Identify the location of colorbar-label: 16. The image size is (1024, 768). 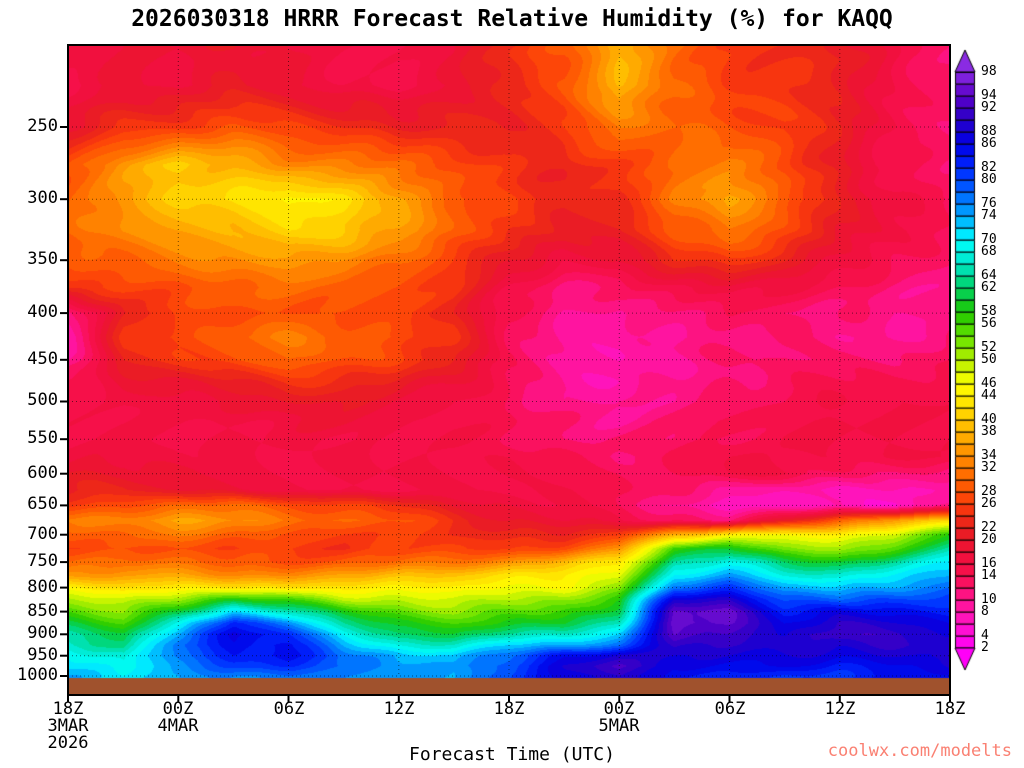
(989, 563).